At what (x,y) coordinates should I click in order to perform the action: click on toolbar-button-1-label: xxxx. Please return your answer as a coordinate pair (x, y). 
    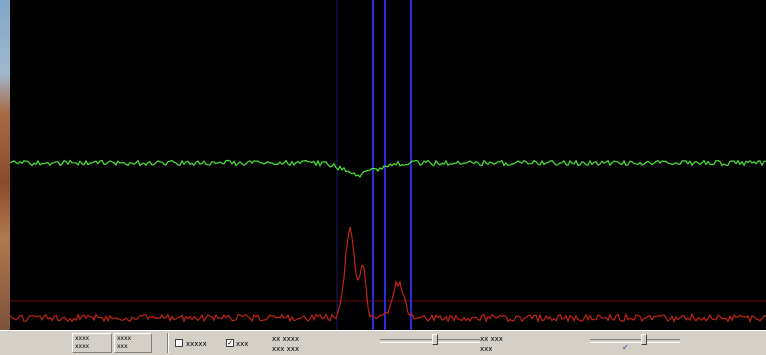
    Looking at the image, I should click on (82, 338).